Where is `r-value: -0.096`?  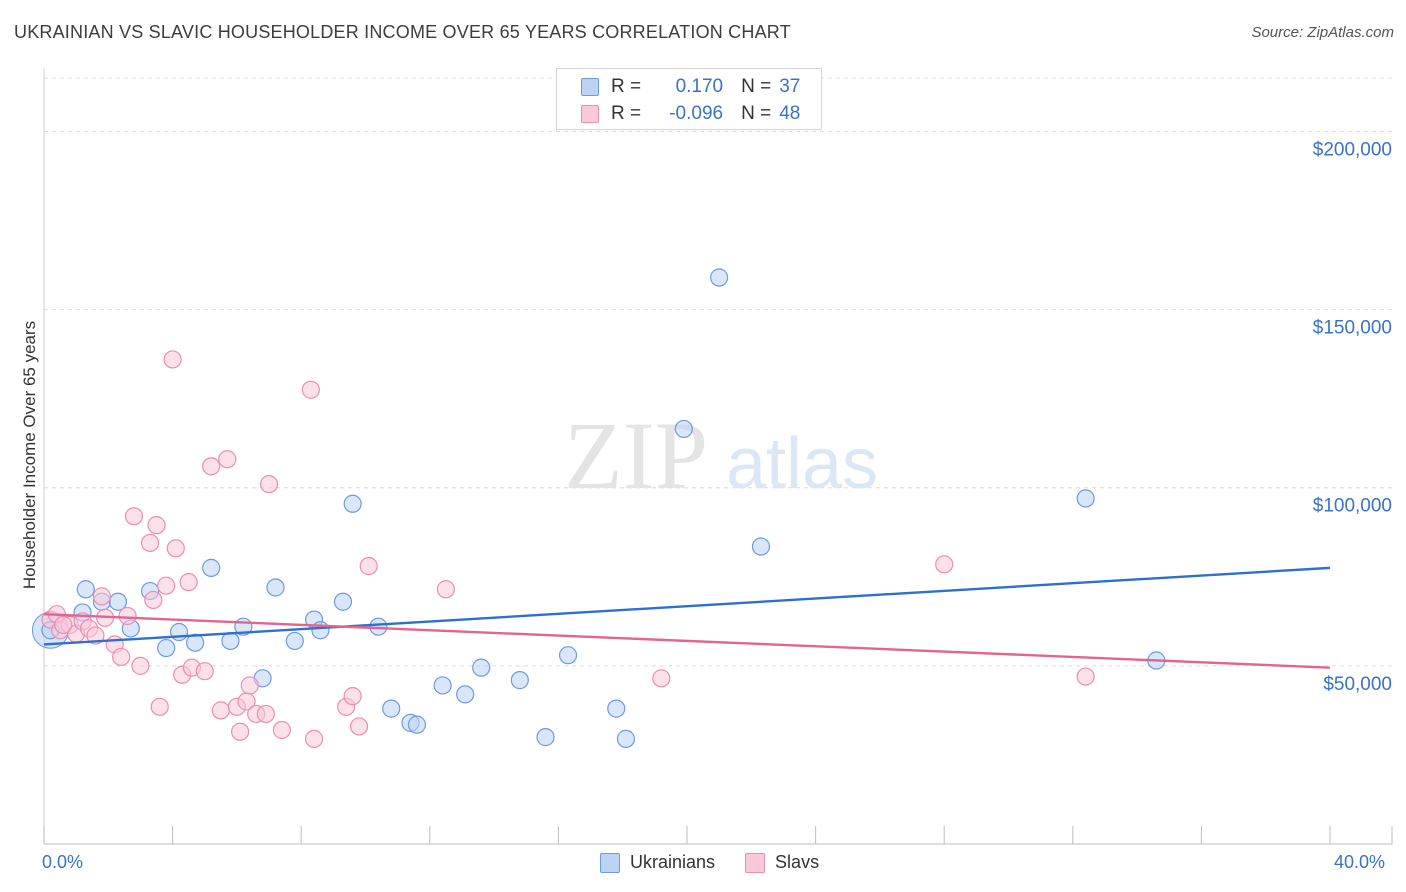
r-value: -0.096 is located at coordinates (696, 113).